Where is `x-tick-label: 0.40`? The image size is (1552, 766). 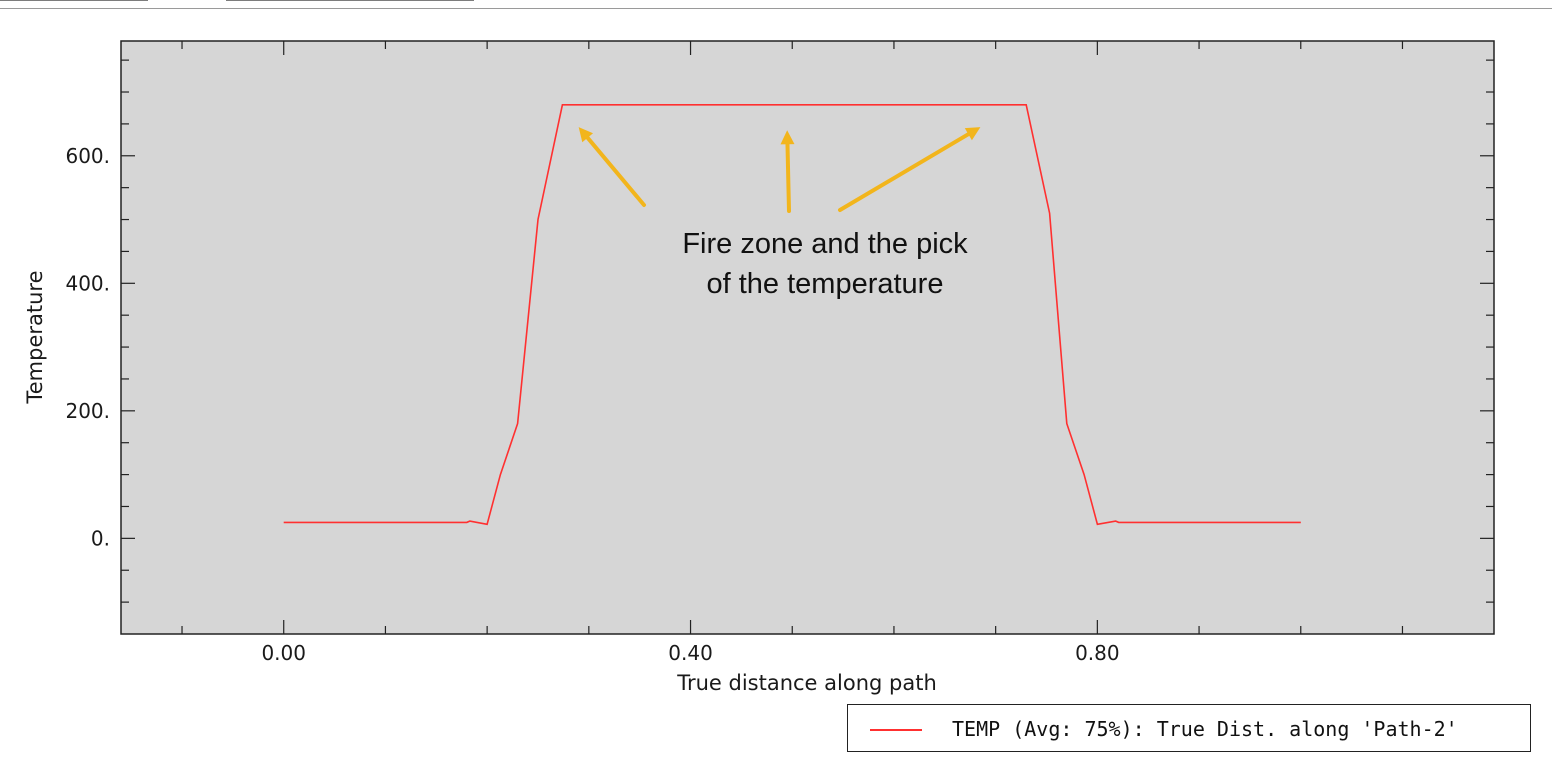 x-tick-label: 0.40 is located at coordinates (690, 653).